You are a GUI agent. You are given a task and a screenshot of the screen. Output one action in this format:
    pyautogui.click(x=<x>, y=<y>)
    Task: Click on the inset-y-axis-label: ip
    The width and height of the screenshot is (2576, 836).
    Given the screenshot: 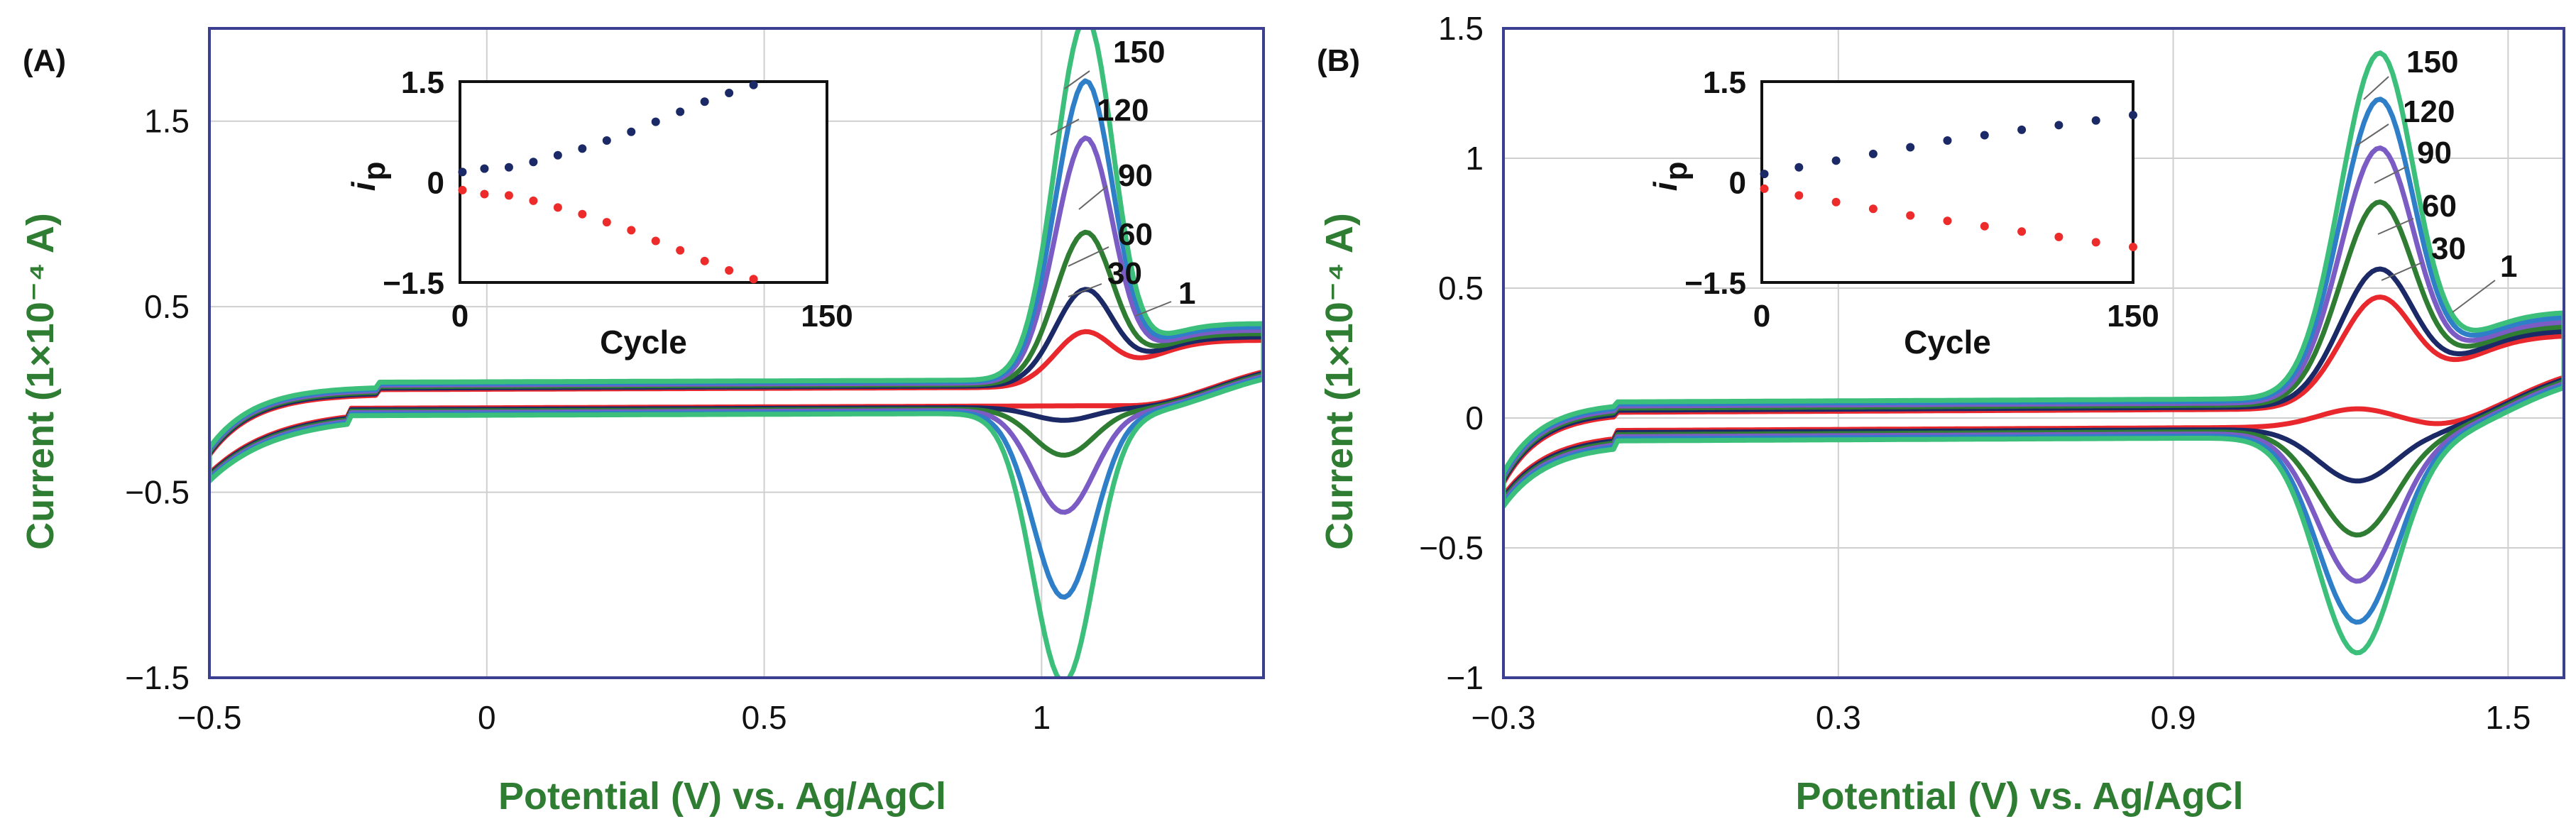 What is the action you would take?
    pyautogui.click(x=1670, y=177)
    